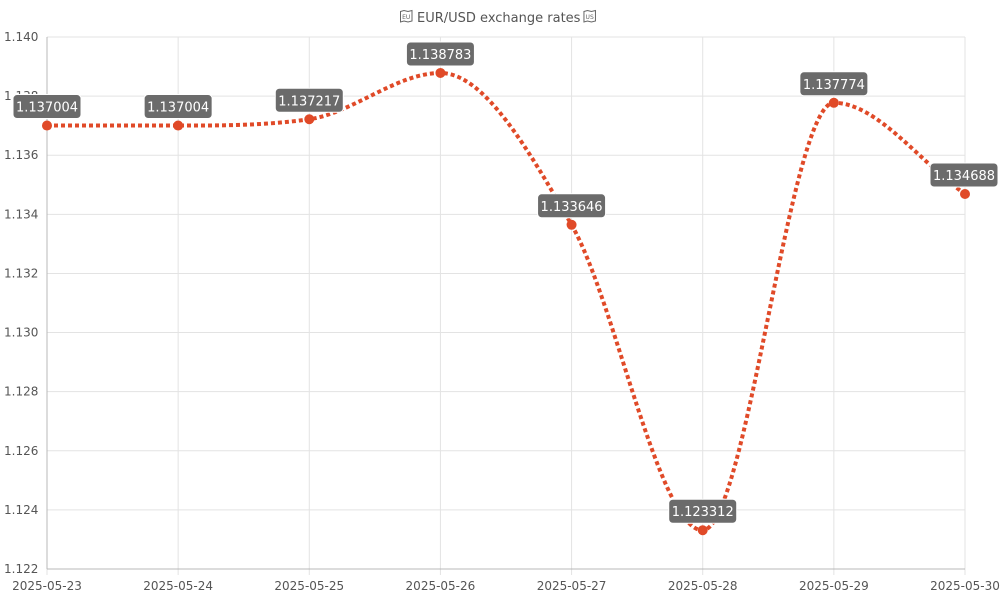  What do you see at coordinates (21, 155) in the screenshot?
I see `y-tick-label: 1.136` at bounding box center [21, 155].